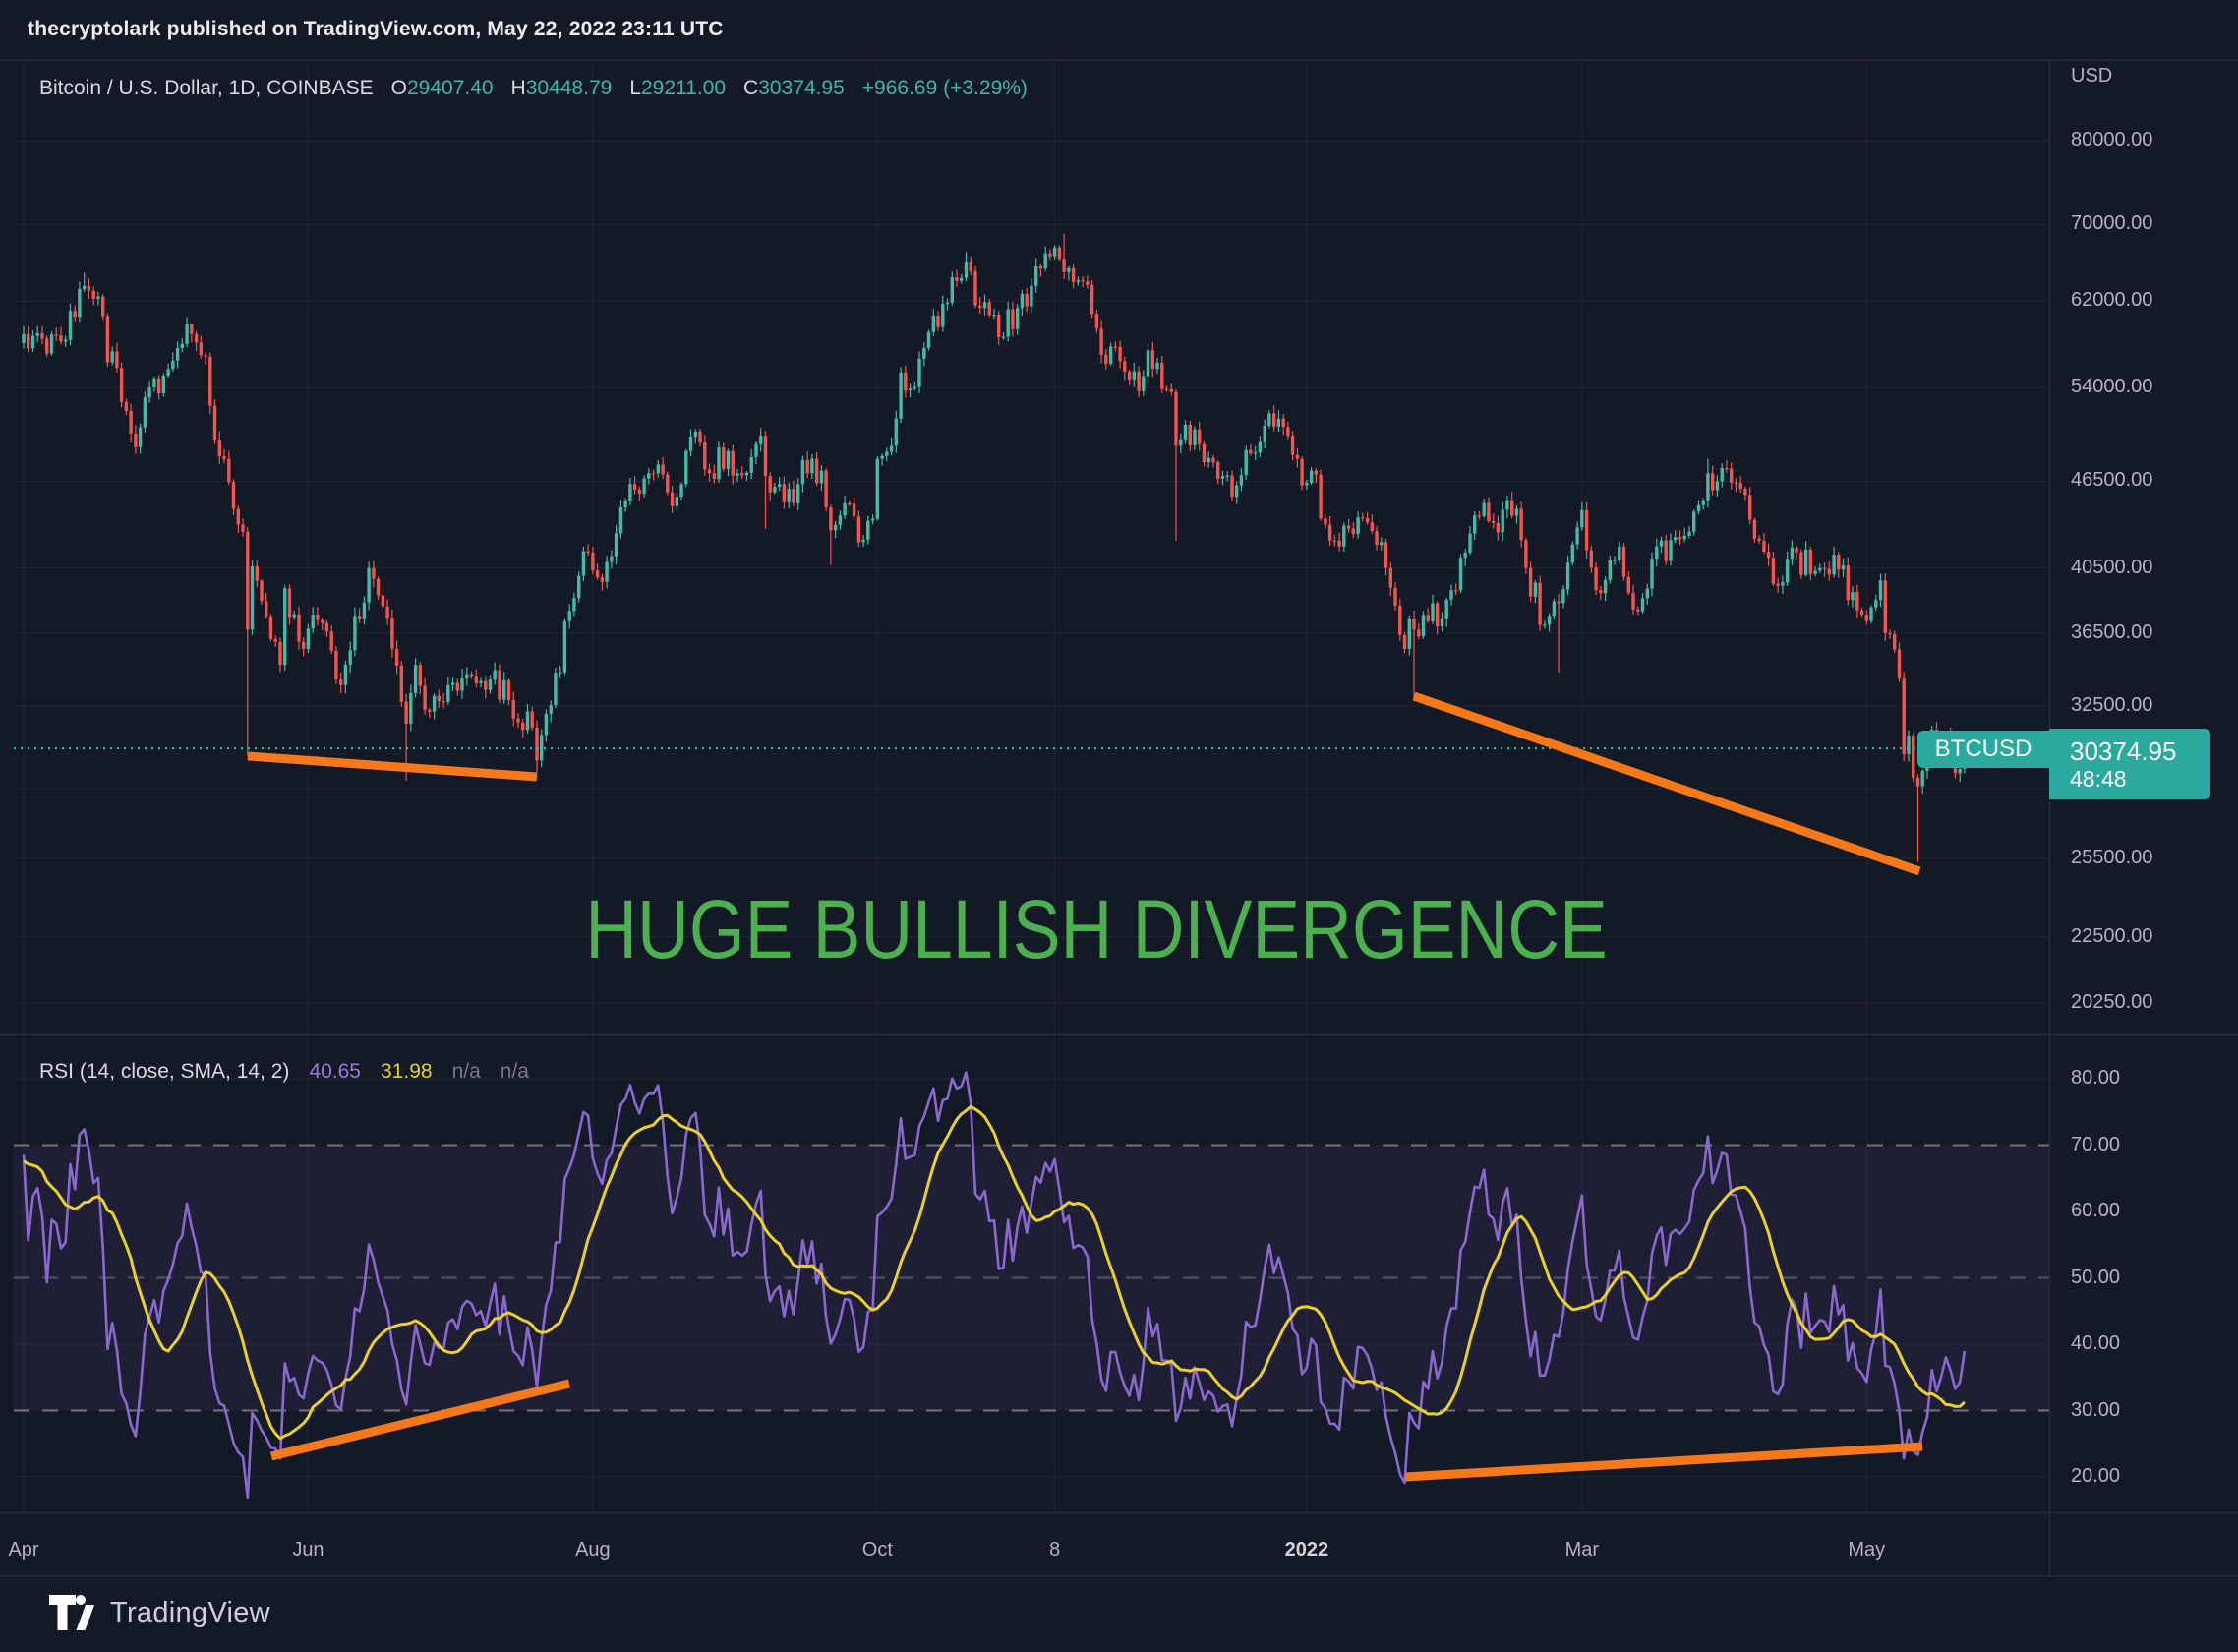  What do you see at coordinates (2112, 1001) in the screenshot?
I see `price-tick-label: 20250.00` at bounding box center [2112, 1001].